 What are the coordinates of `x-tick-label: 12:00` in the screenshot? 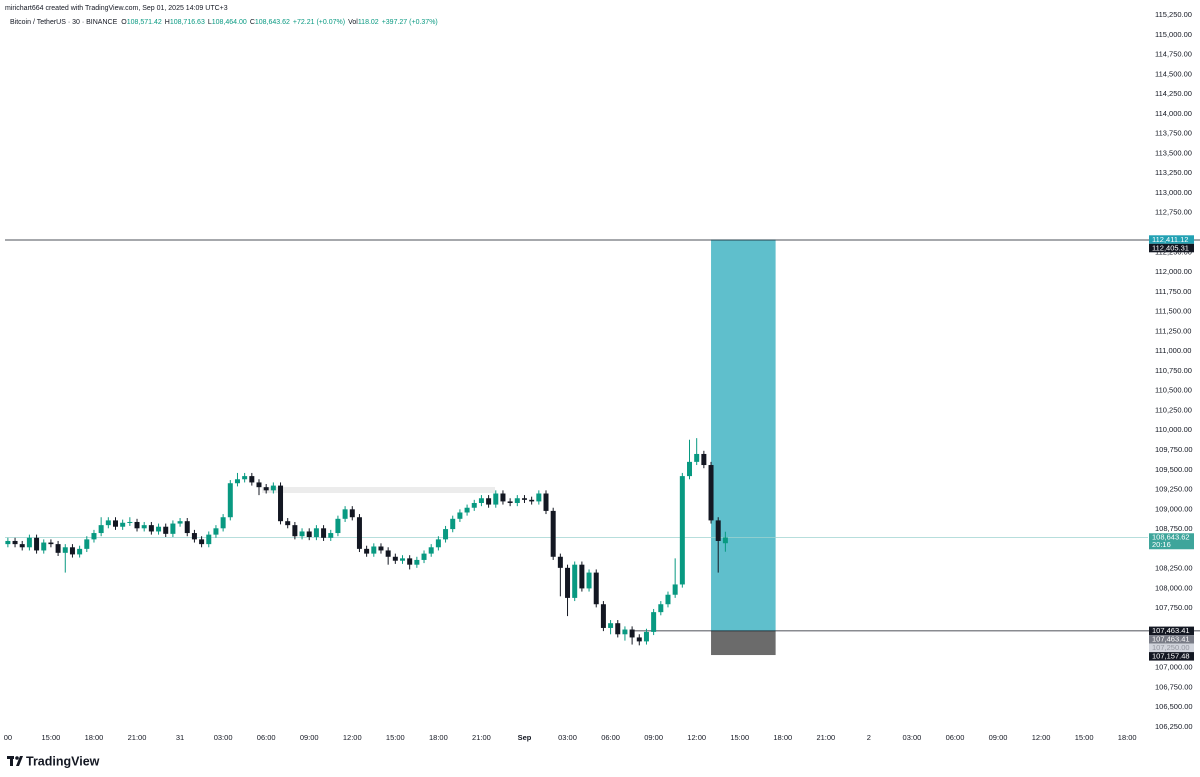 It's located at (696, 737).